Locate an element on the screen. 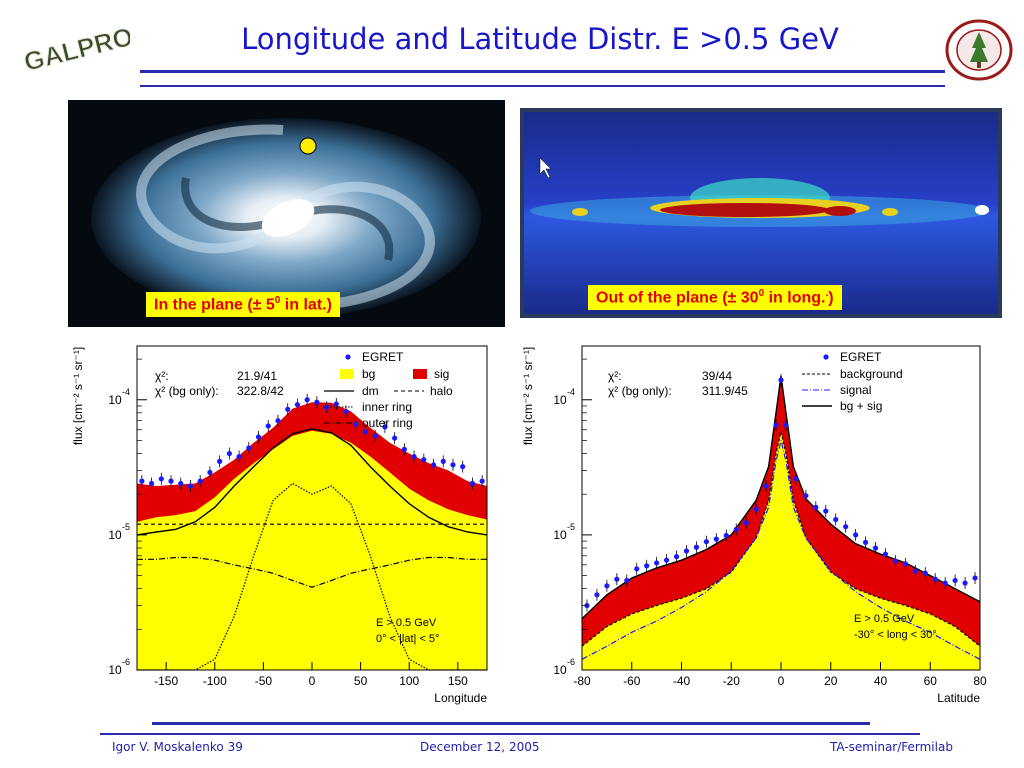 The image size is (1024, 768). legend-sig: sig is located at coordinates (441, 374).